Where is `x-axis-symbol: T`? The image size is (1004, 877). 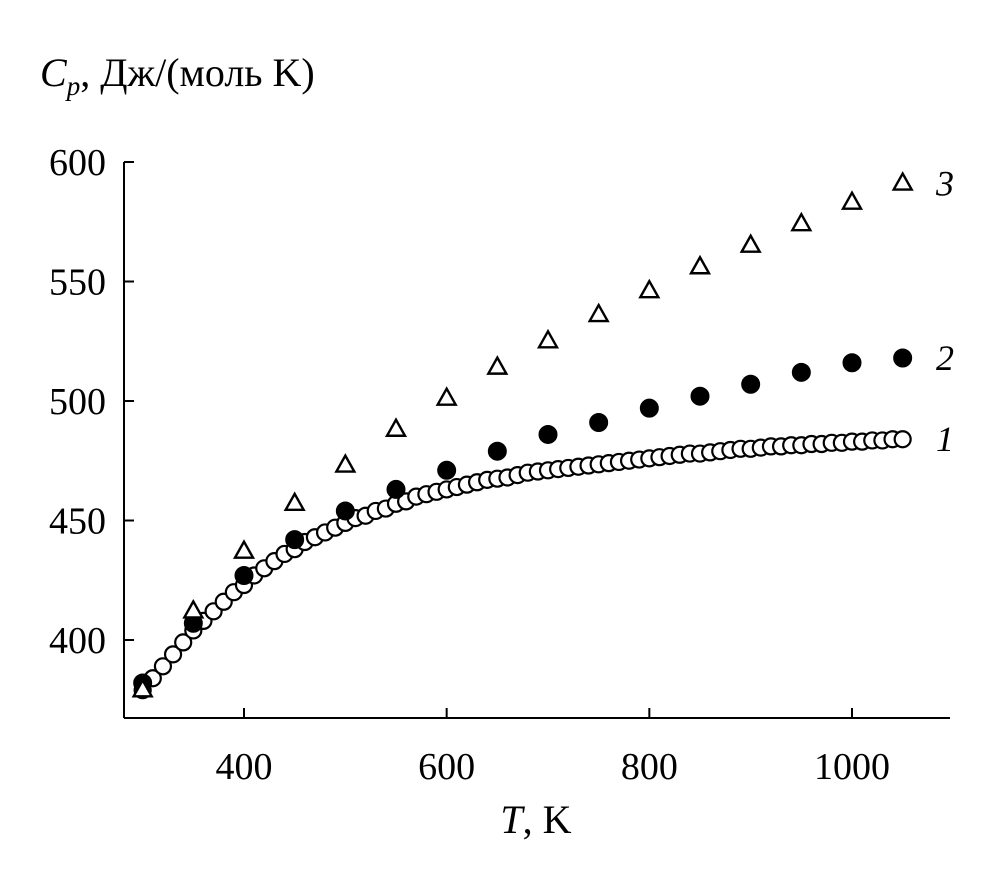
x-axis-symbol: T is located at coordinates (512, 819).